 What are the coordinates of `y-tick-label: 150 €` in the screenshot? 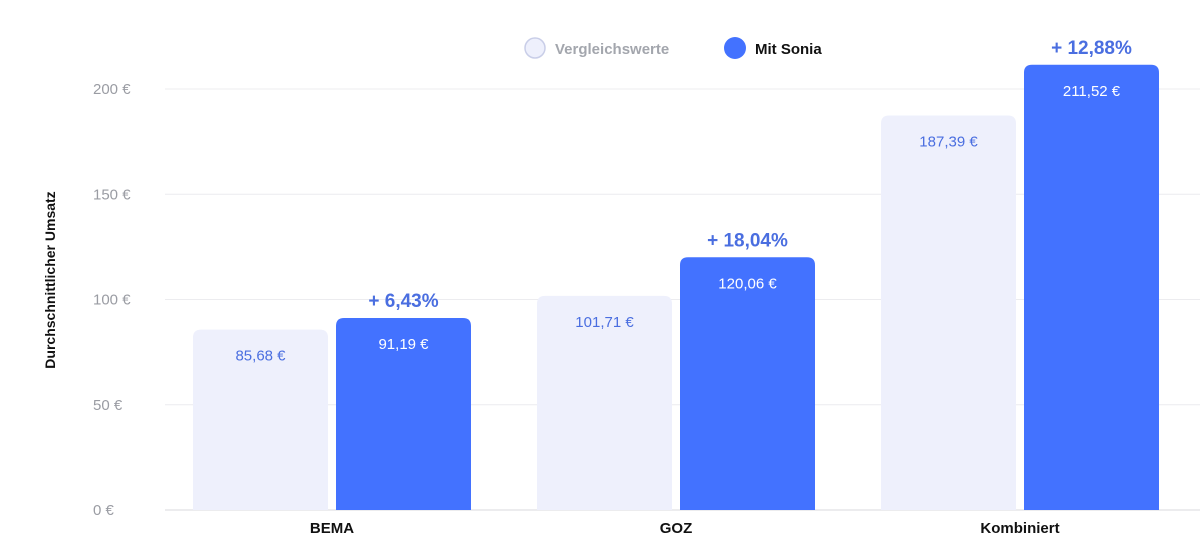 It's located at (112, 194).